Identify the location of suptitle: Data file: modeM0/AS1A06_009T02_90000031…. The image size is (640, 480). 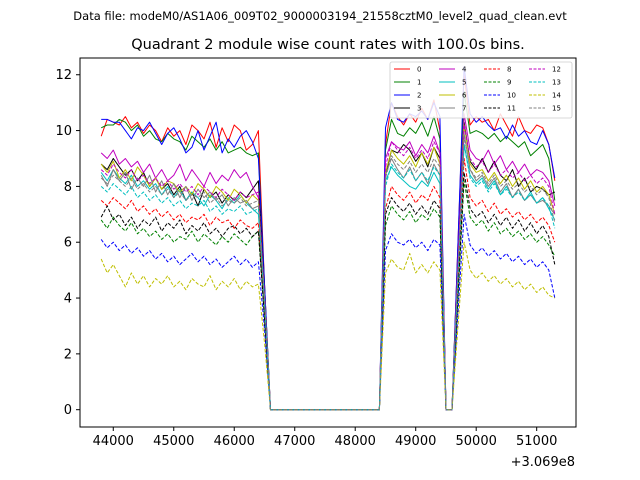
(320, 16).